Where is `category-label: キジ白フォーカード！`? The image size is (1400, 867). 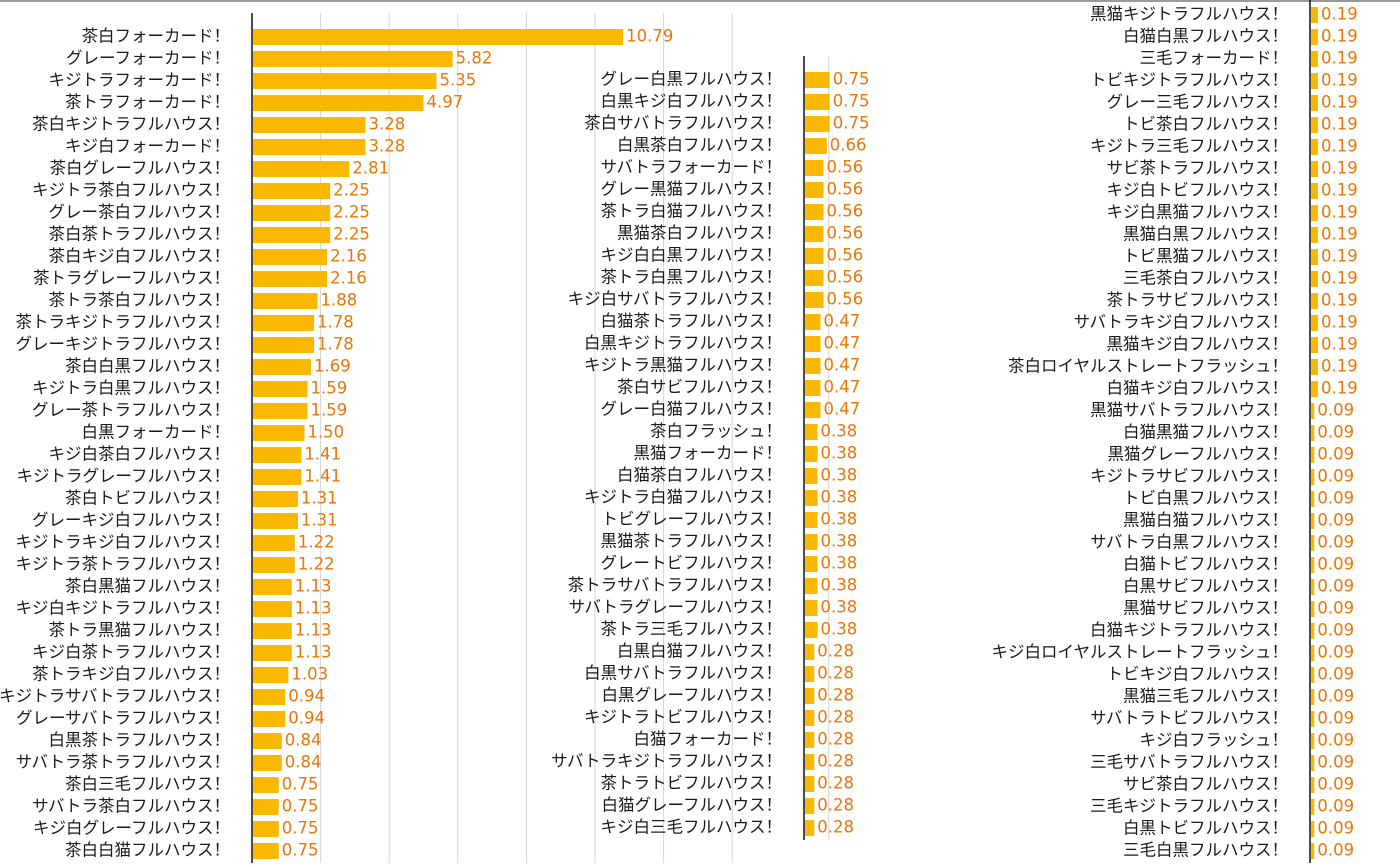 category-label: キジ白フォーカード！ is located at coordinates (147, 146).